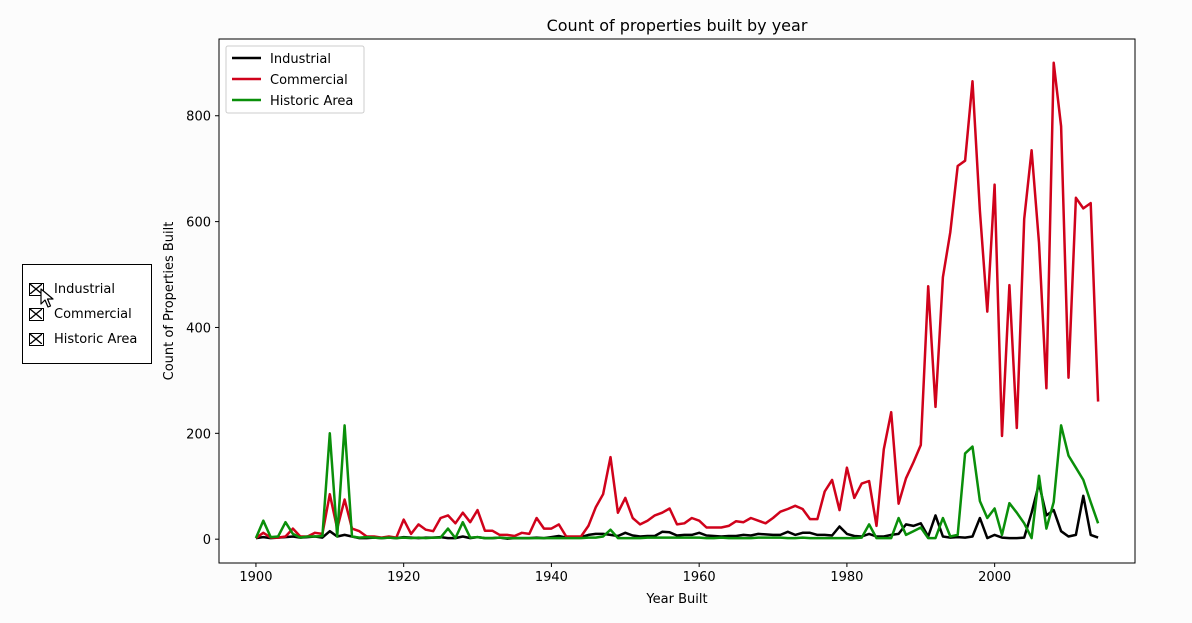 The image size is (1192, 623). What do you see at coordinates (198, 434) in the screenshot?
I see `y-tick-label: 200` at bounding box center [198, 434].